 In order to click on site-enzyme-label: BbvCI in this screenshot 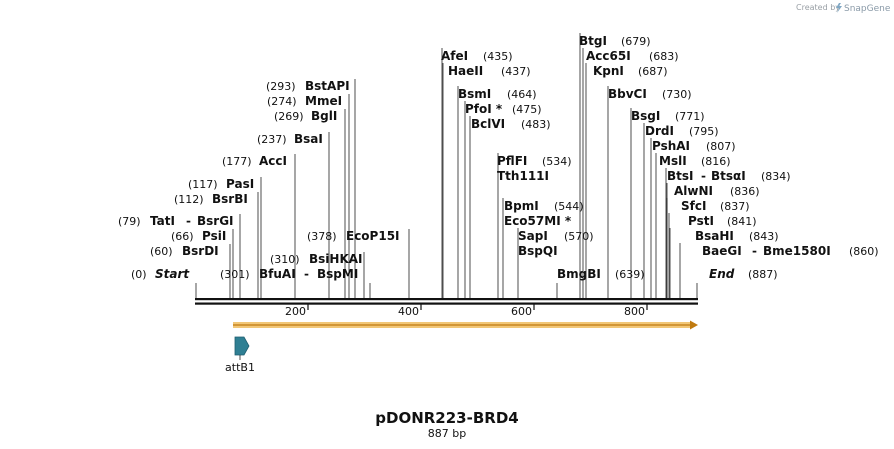, I will do `click(627, 94)`.